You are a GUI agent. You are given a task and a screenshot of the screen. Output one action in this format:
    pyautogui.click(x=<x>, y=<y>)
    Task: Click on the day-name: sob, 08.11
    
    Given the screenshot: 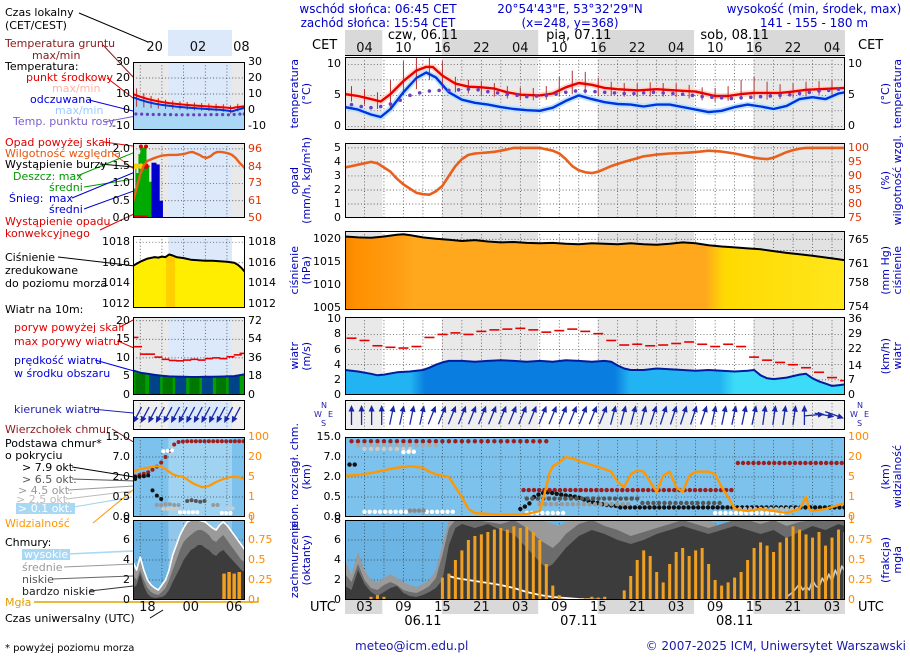 What is the action you would take?
    pyautogui.click(x=734, y=35)
    